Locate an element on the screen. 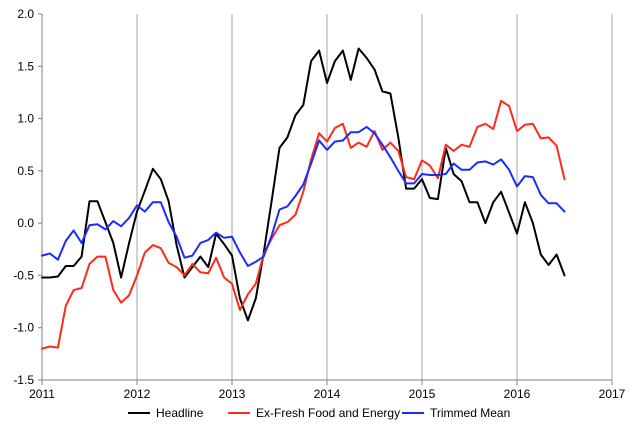  x-tick-label: 2017 is located at coordinates (612, 394).